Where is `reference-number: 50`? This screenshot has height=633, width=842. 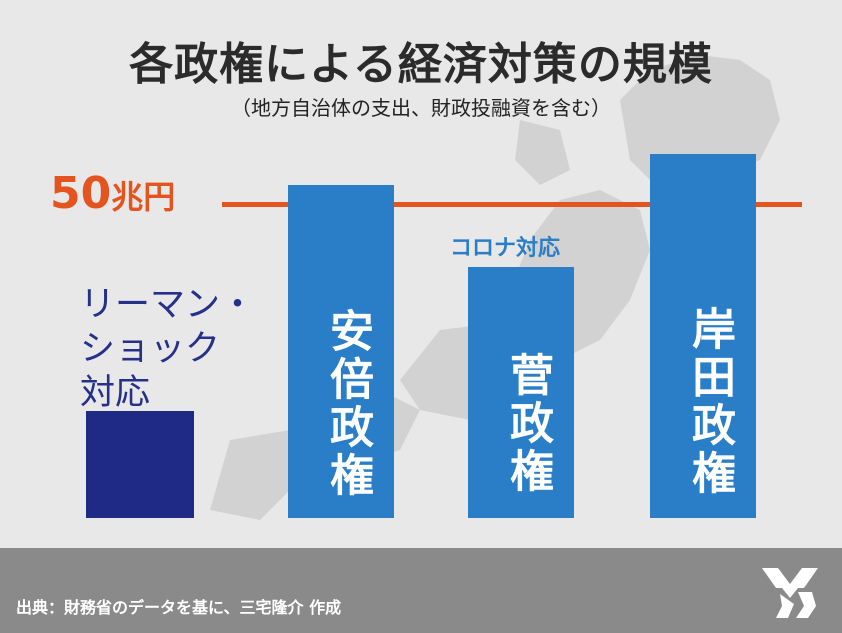
reference-number: 50 is located at coordinates (81, 193).